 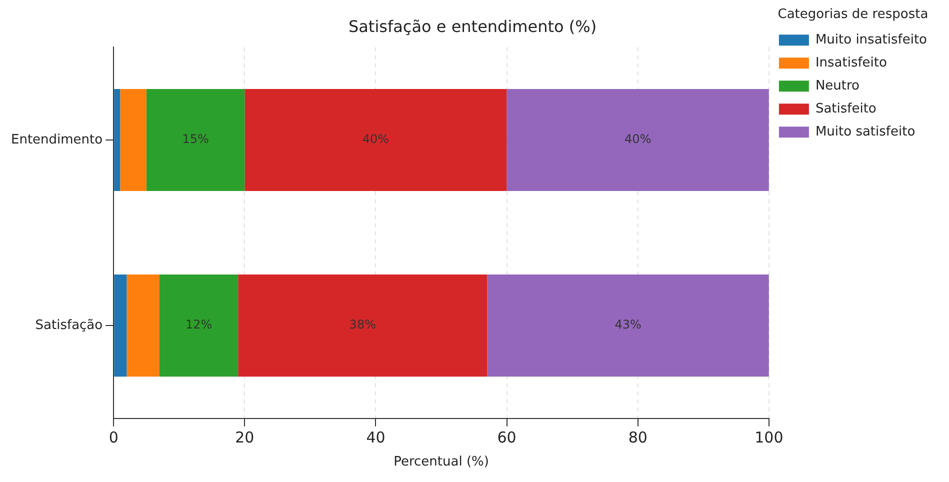 I want to click on data-label: 12%, so click(x=198, y=325).